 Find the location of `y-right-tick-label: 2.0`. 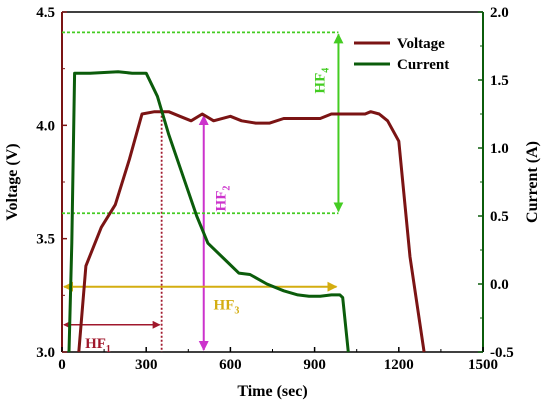

y-right-tick-label: 2.0 is located at coordinates (499, 13).